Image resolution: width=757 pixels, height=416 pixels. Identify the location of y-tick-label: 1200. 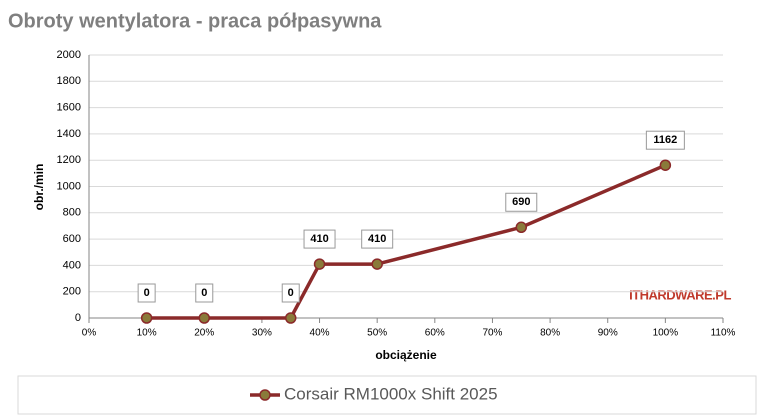
(69, 160).